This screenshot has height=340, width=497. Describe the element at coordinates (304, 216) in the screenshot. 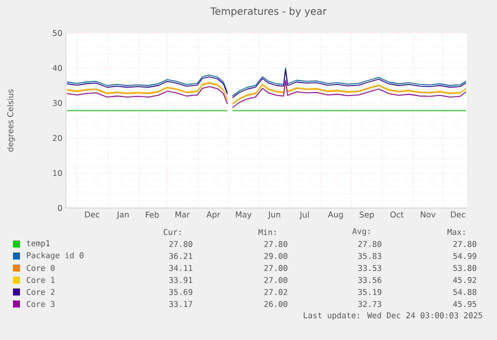

I see `x-tick-label: Jul` at that location.